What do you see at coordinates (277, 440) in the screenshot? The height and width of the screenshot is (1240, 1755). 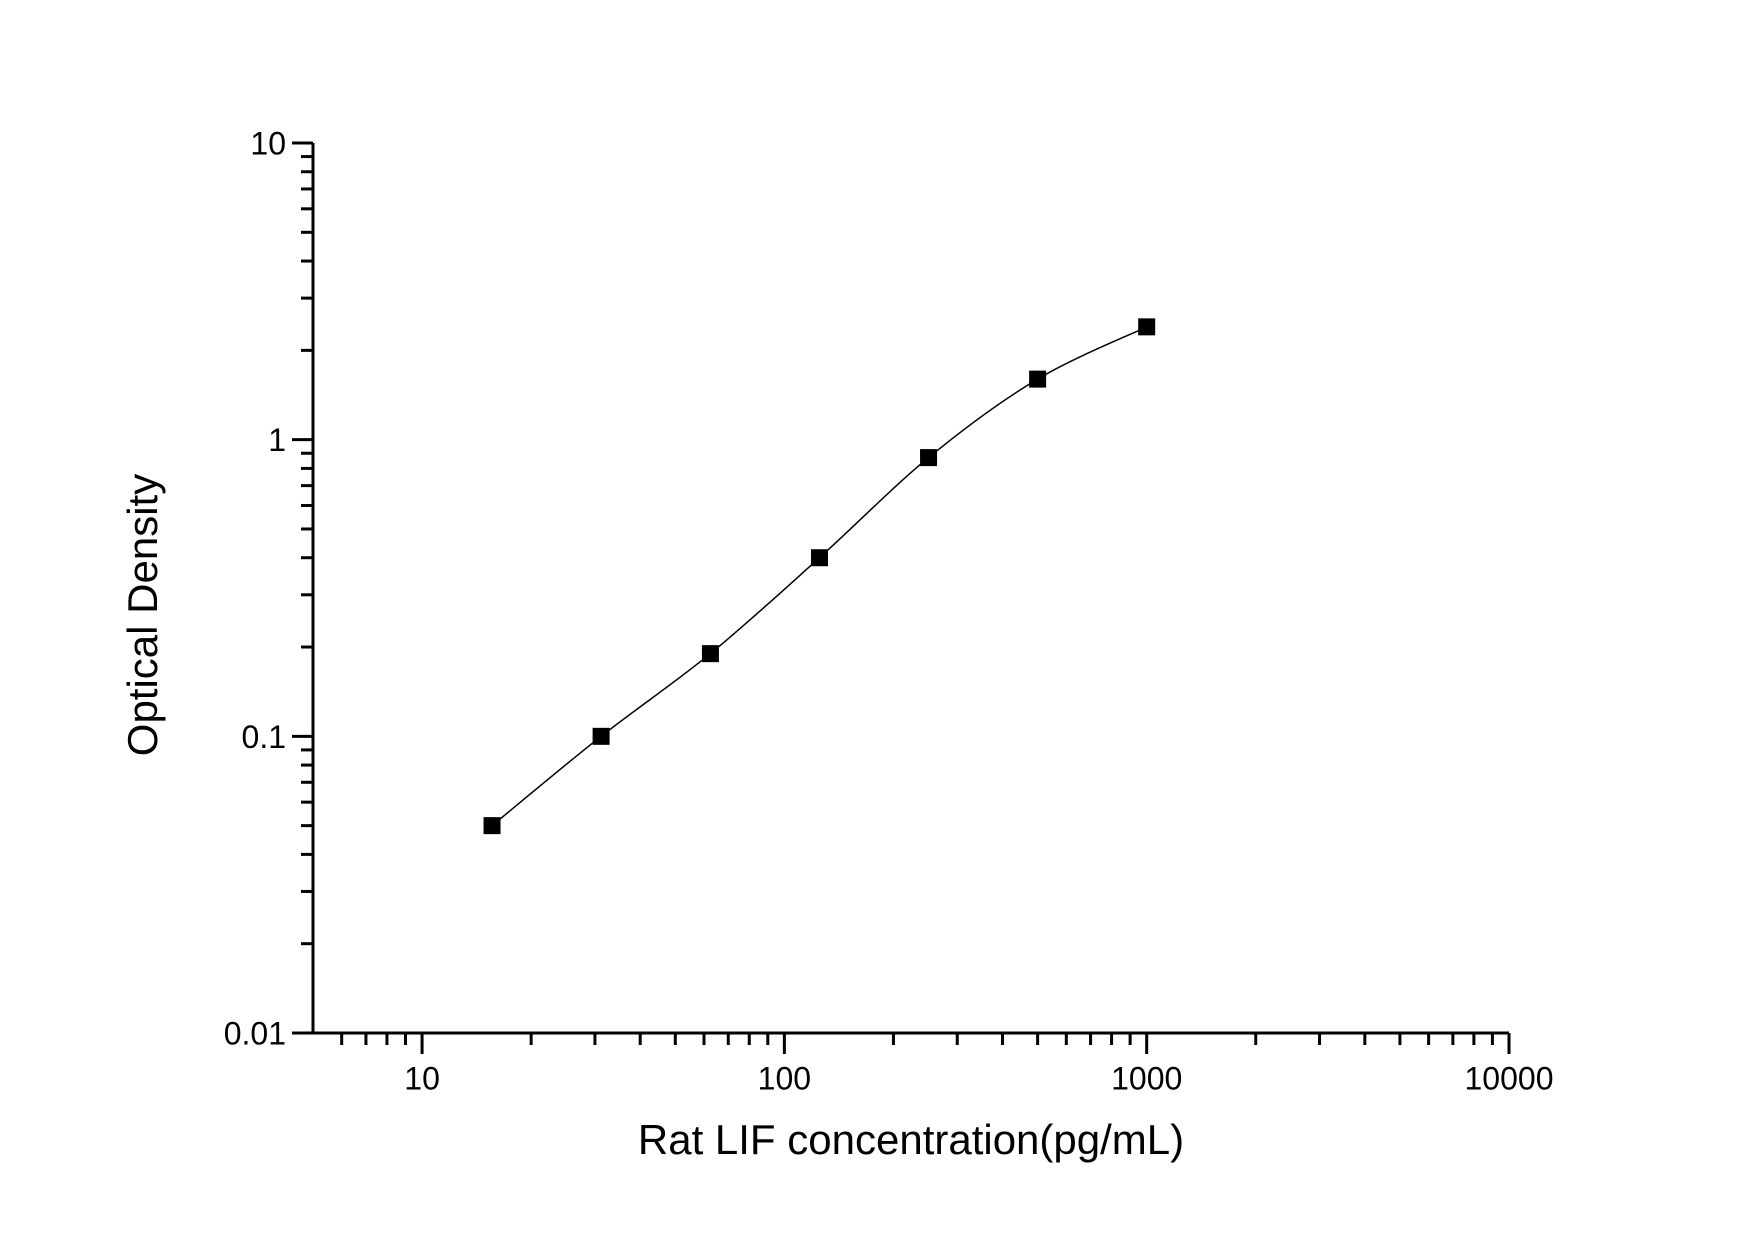 I see `y-tick-label: 1` at bounding box center [277, 440].